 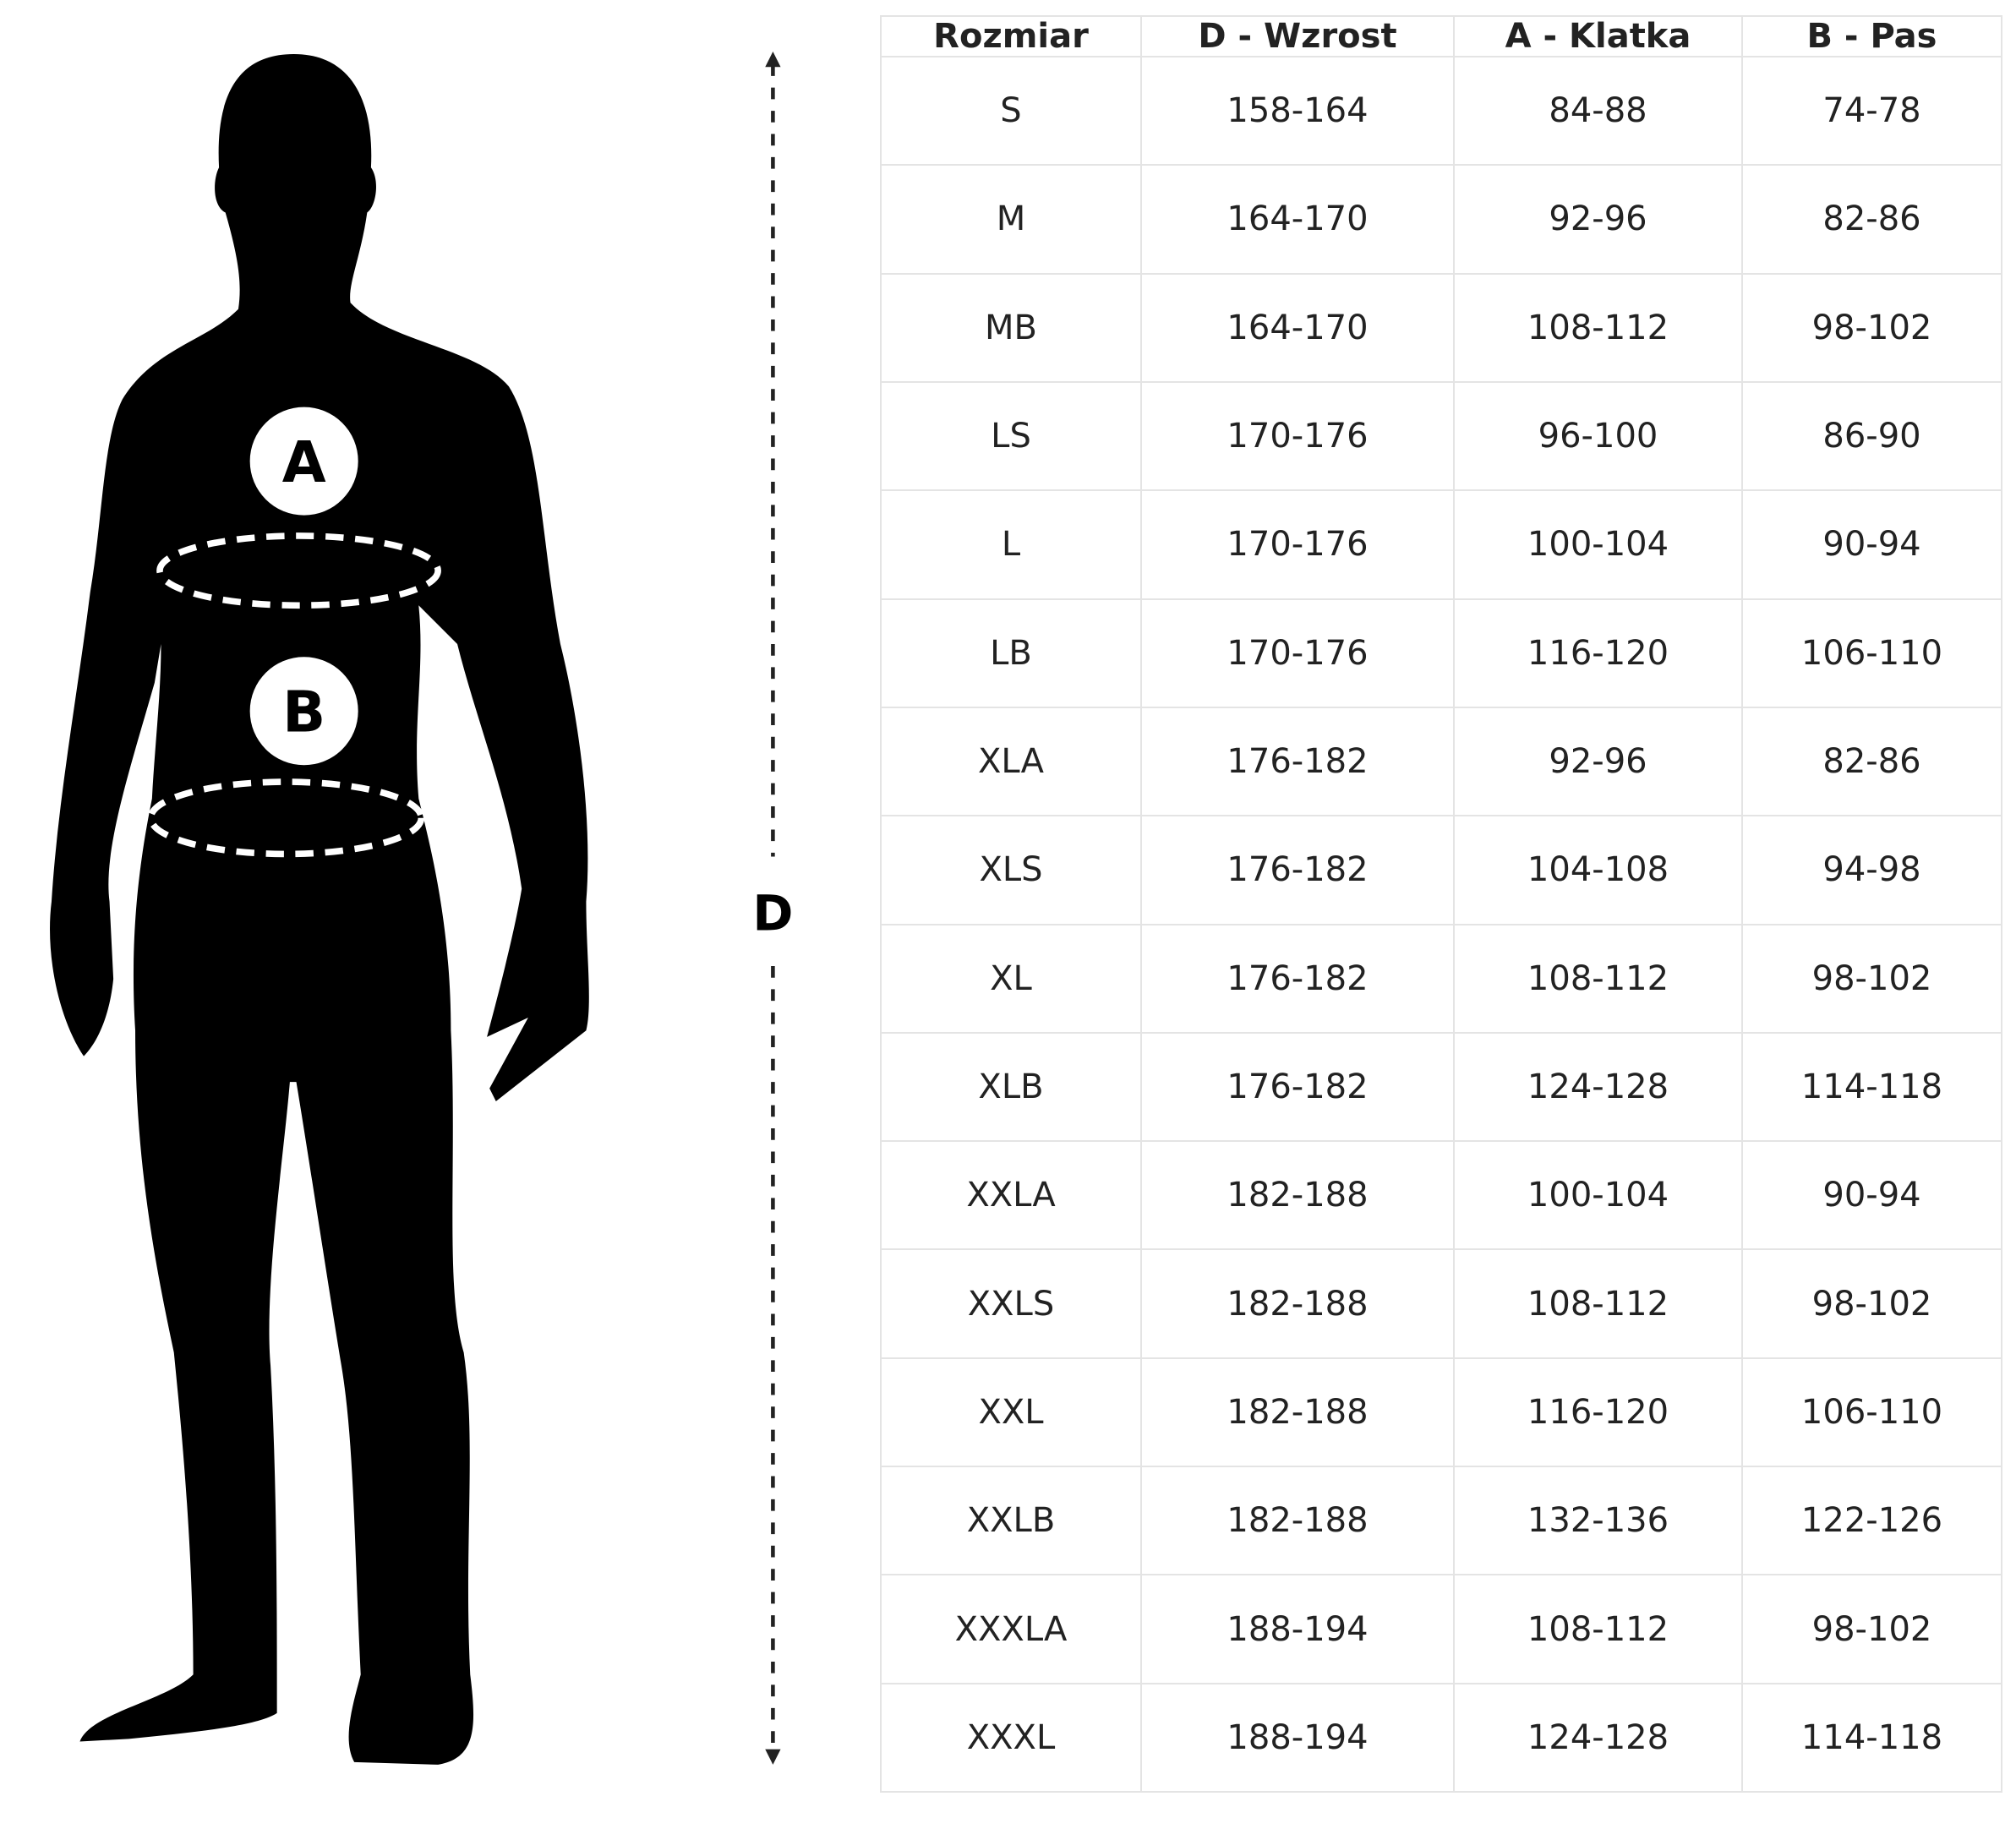 I want to click on table-row: XLS 176-182 104-108 94-98, so click(x=1441, y=870).